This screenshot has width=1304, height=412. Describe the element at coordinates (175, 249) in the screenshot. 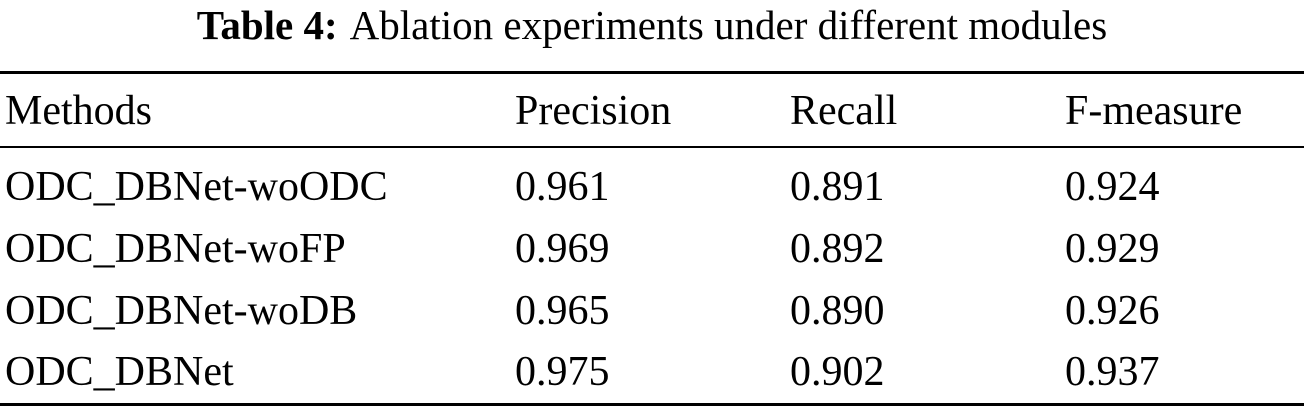

I see `table-cell: ODC_DBNet-woFP` at that location.